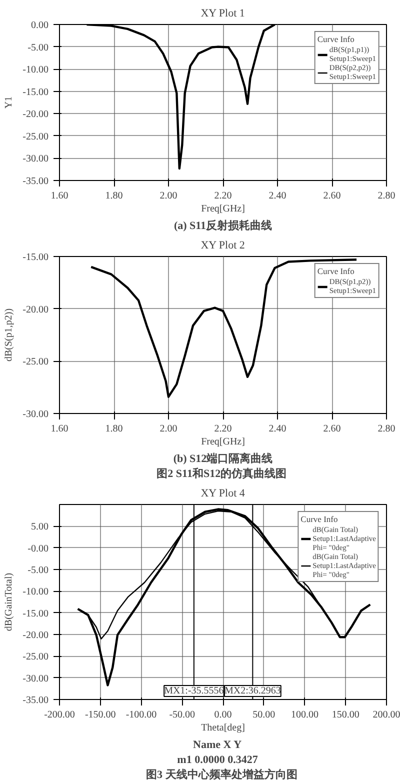 This screenshot has height=781, width=400. What do you see at coordinates (9, 102) in the screenshot?
I see `y-axis-title: Y1` at bounding box center [9, 102].